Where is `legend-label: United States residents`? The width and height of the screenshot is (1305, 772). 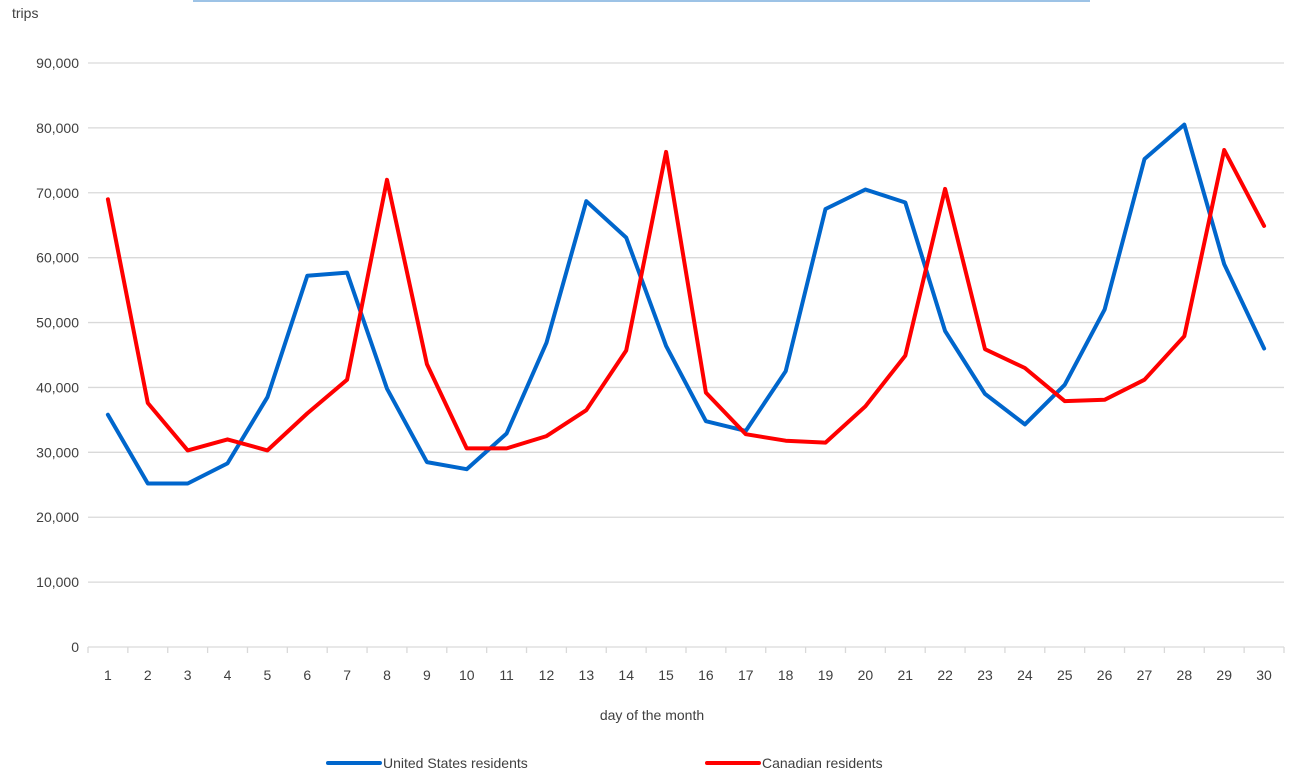 legend-label: United States residents is located at coordinates (455, 763).